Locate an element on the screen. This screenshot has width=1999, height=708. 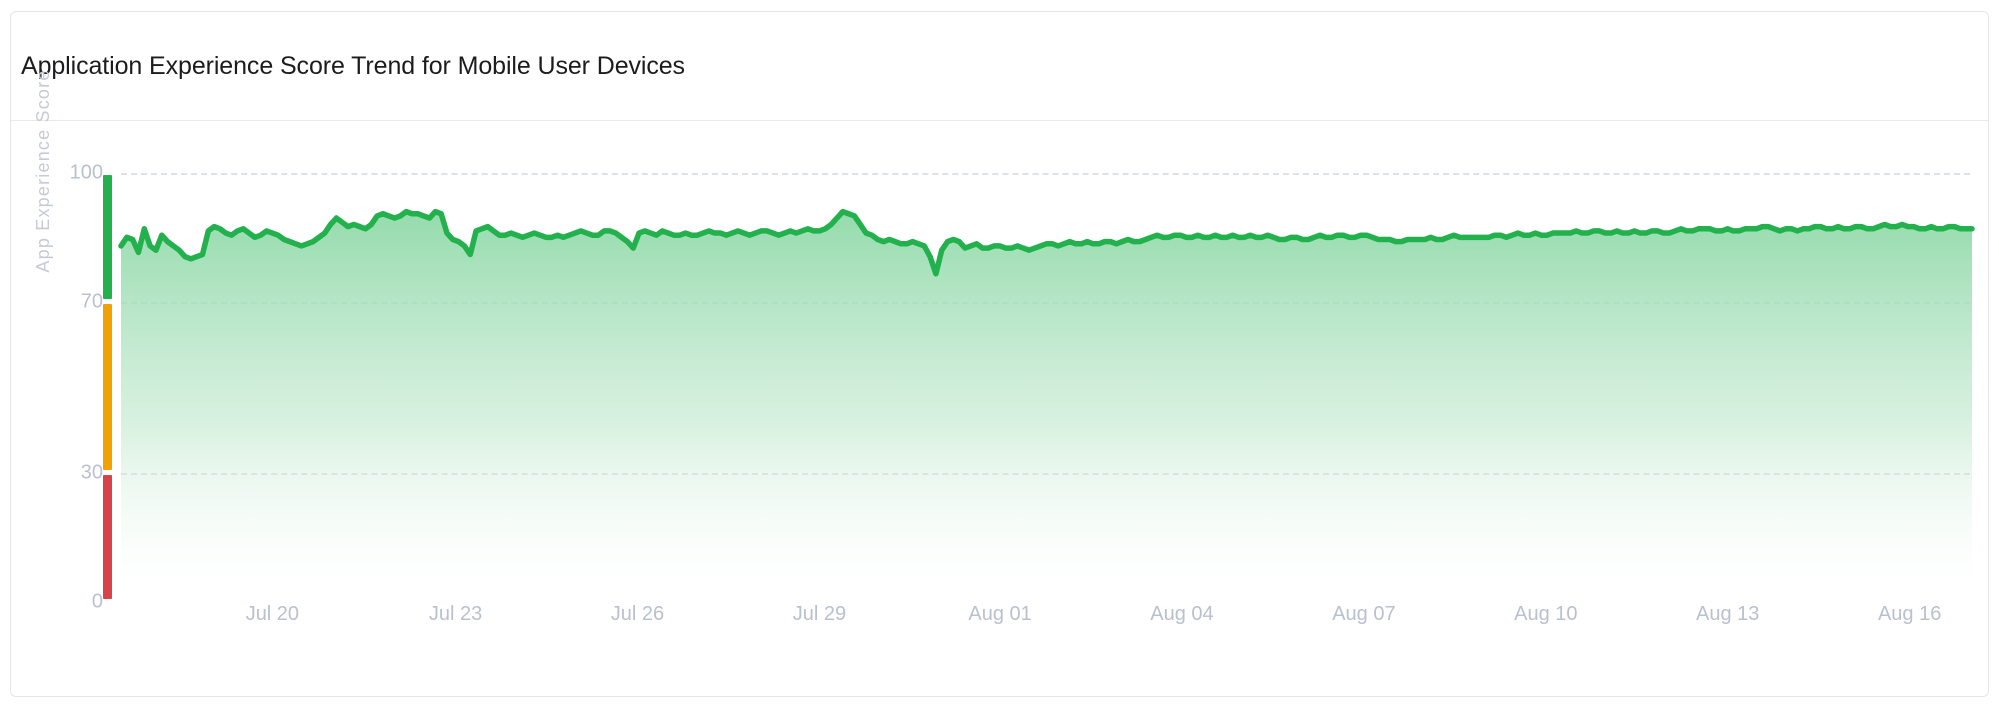
x-tick-label: Aug 13 is located at coordinates (1728, 614).